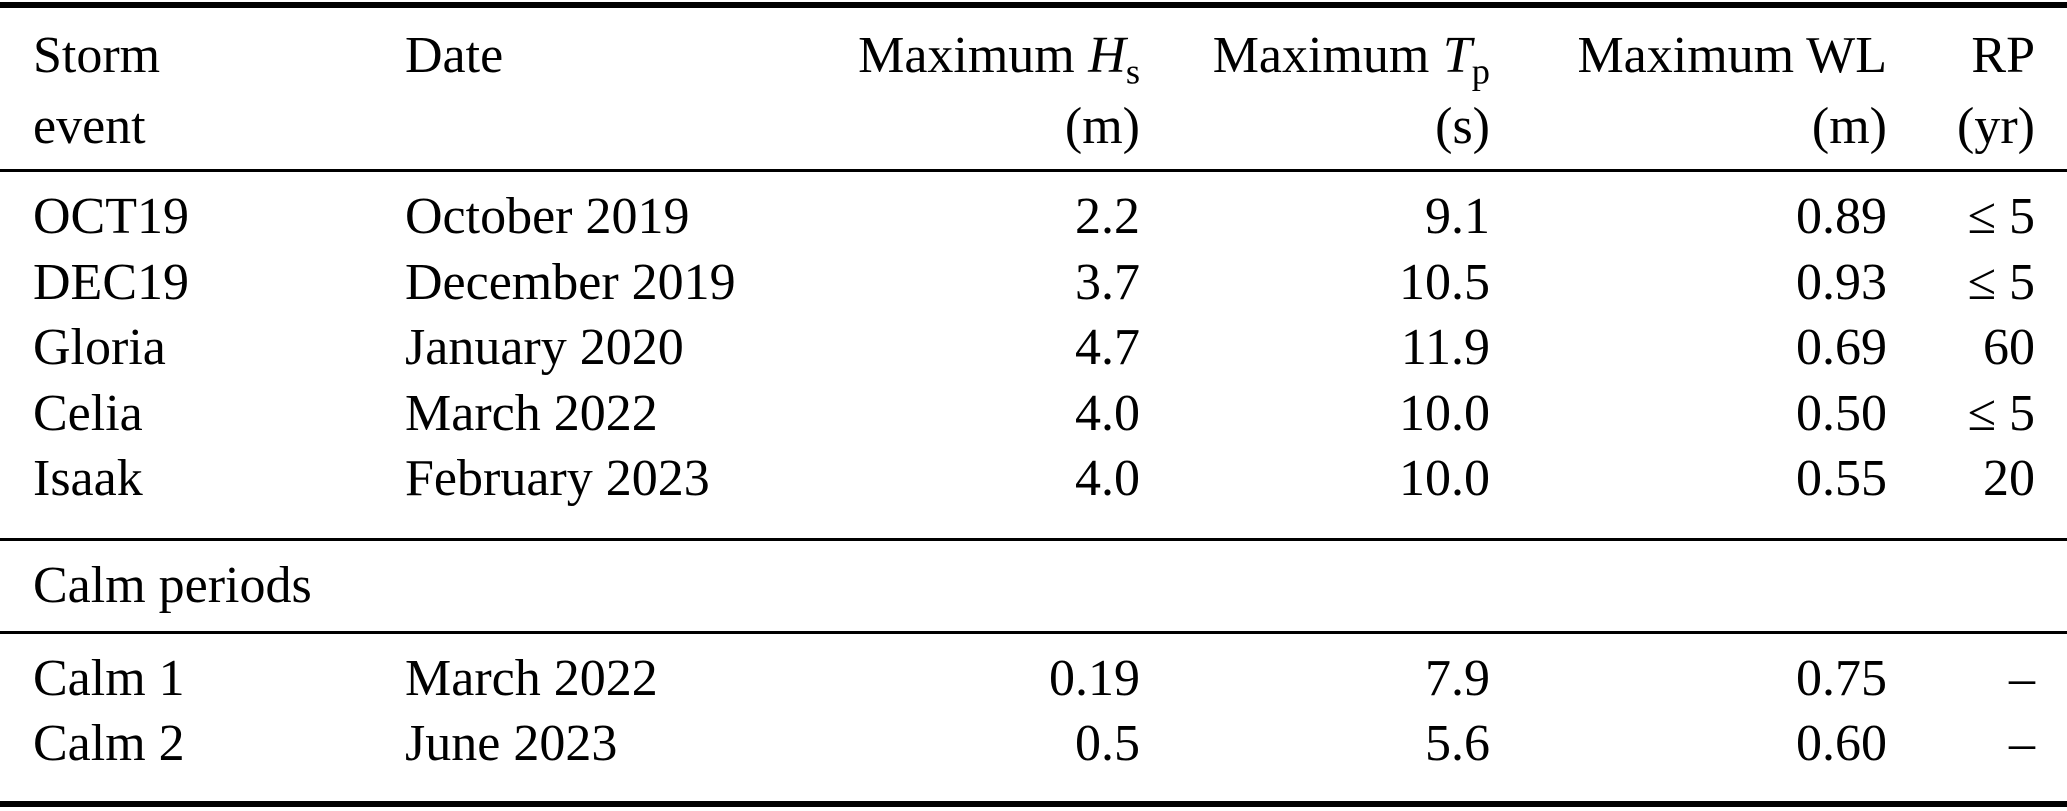  I want to click on table-row: Celia March 2022 4.0 10.0 0.50 ≤ 5, so click(1033, 414).